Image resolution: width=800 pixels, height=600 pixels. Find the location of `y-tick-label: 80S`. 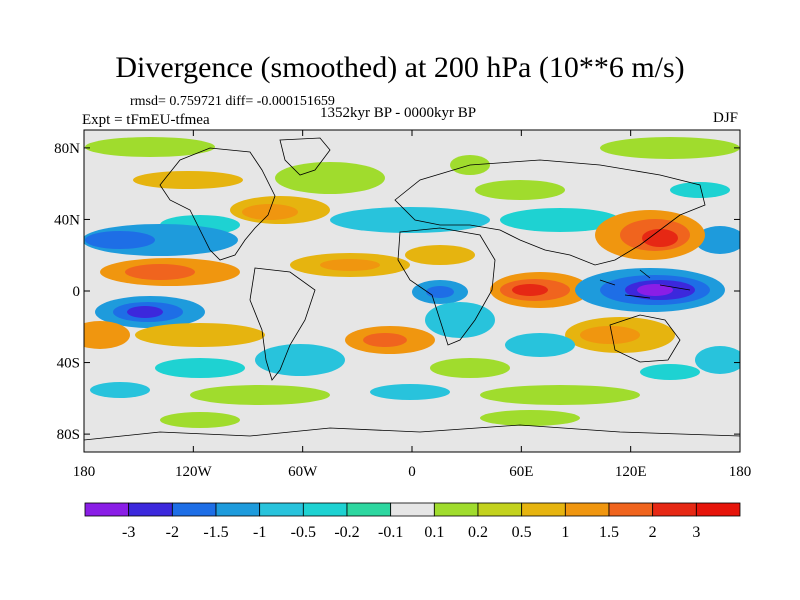

y-tick-label: 80S is located at coordinates (68, 435).